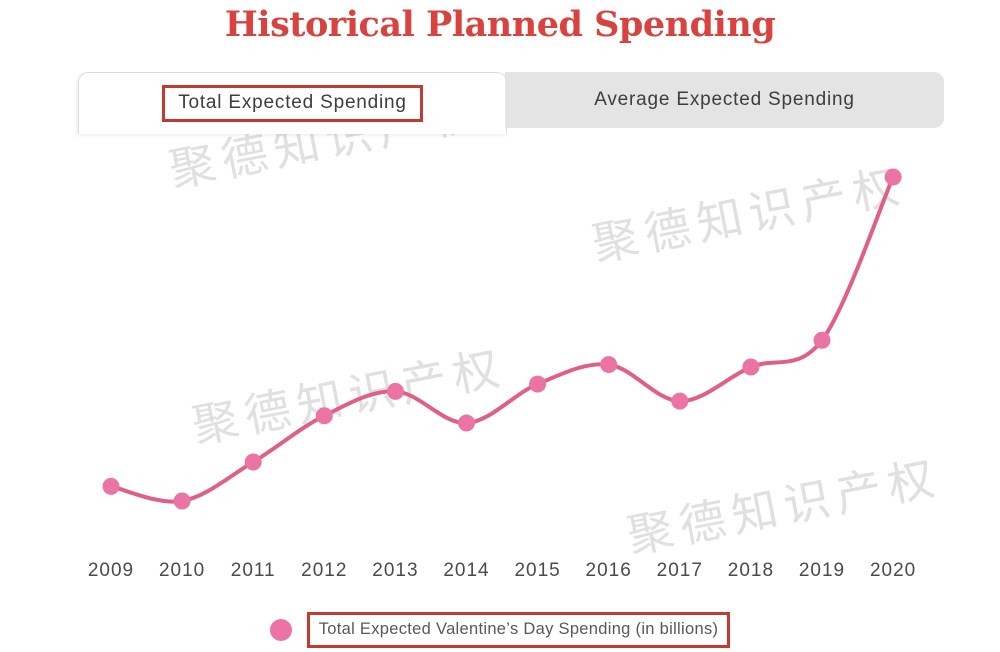 This screenshot has height=652, width=1000. What do you see at coordinates (182, 570) in the screenshot?
I see `x-axis-label-2010: 2010` at bounding box center [182, 570].